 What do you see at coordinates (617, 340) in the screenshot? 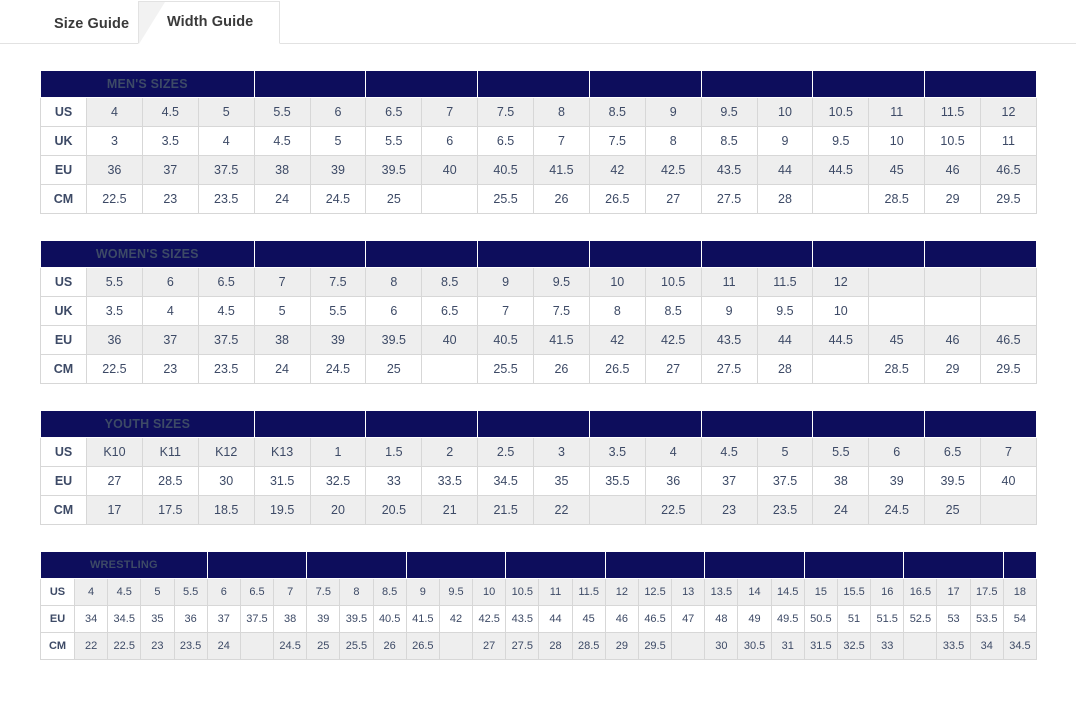
I see `size-cell: 42` at bounding box center [617, 340].